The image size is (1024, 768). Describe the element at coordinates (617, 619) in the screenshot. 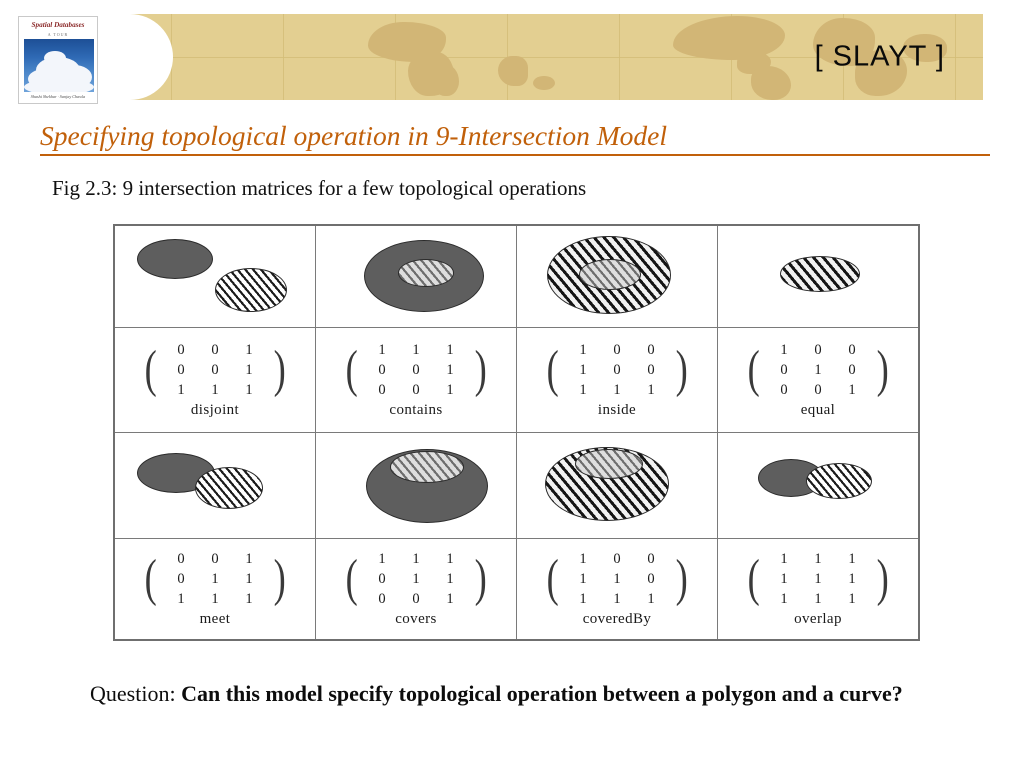

I see `operation-label-coveredby: coveredBy` at that location.